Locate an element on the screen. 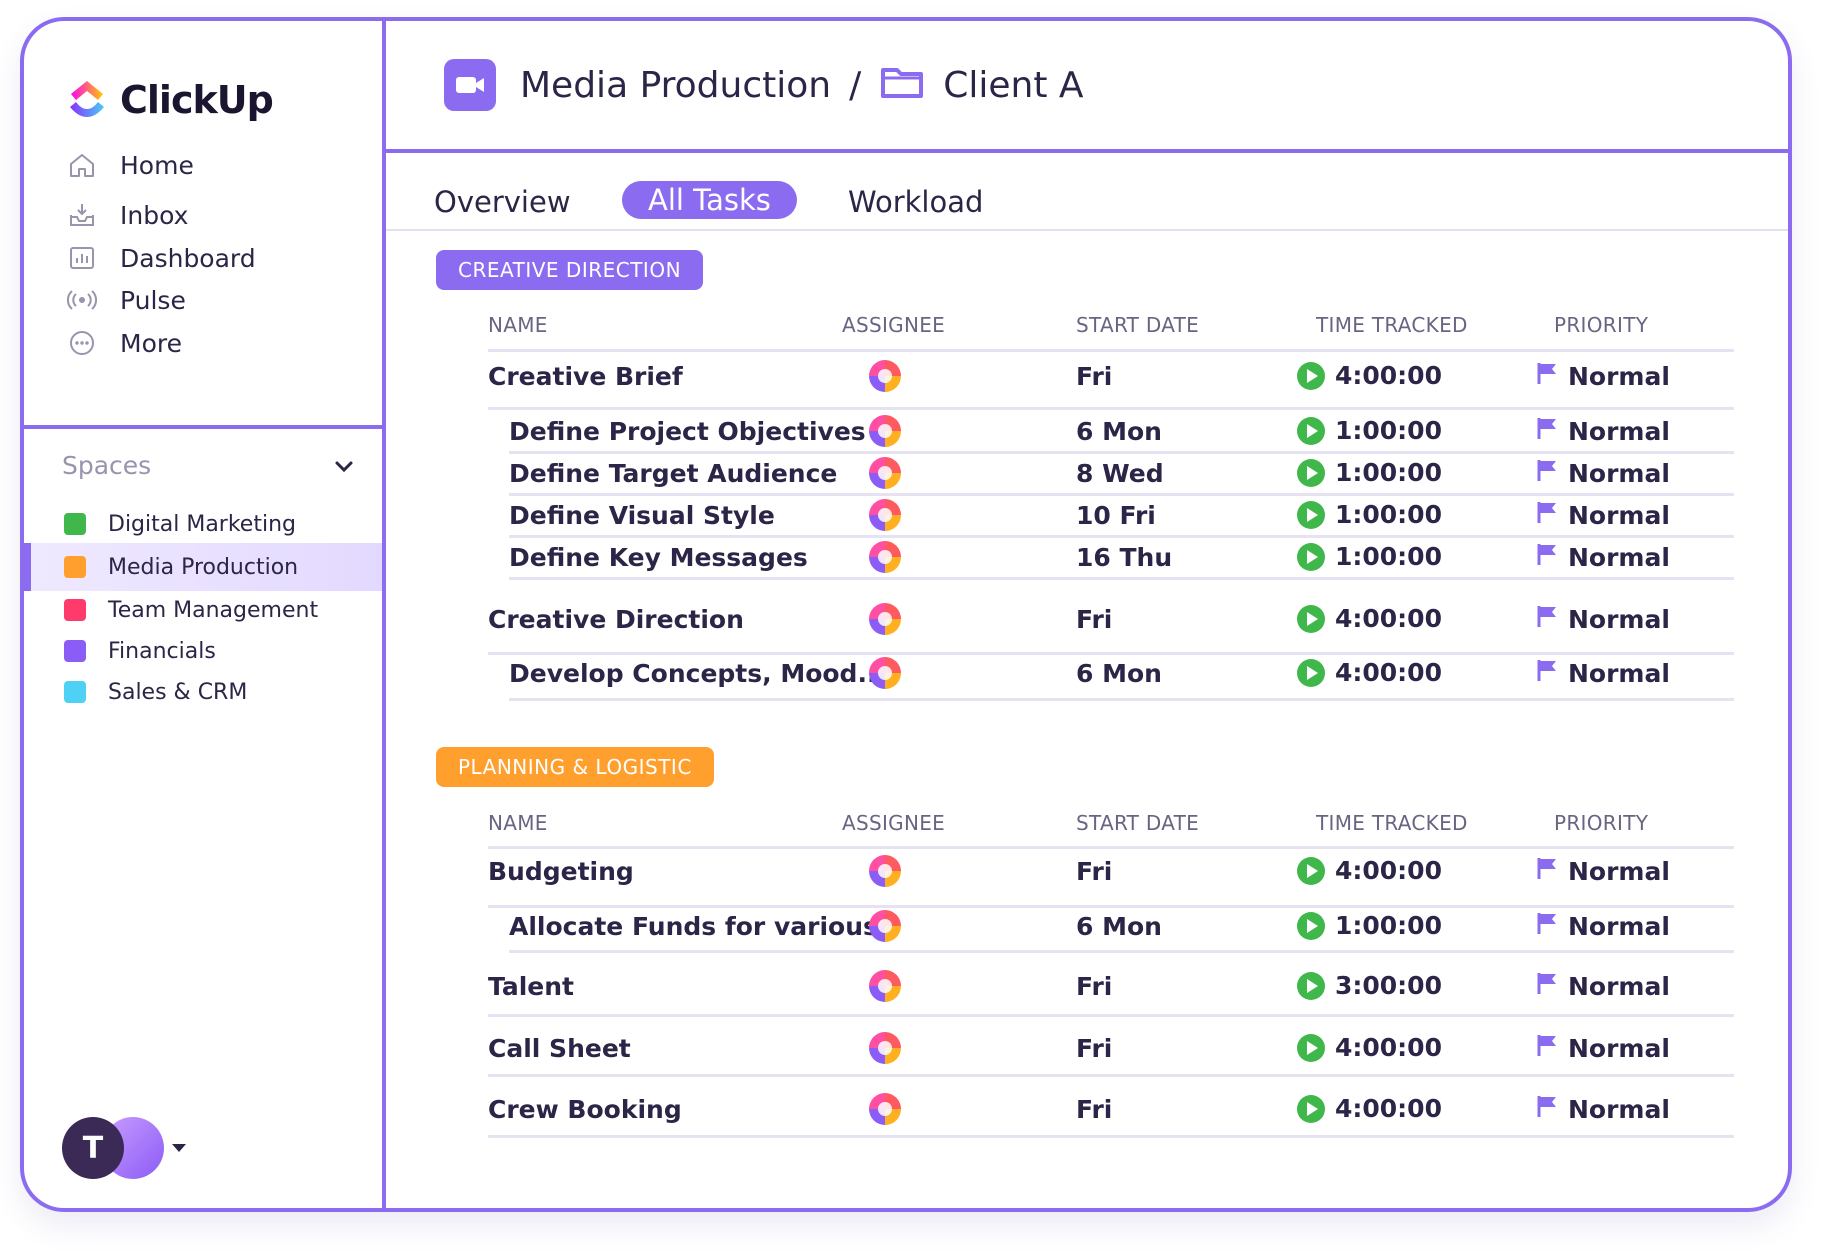 The height and width of the screenshot is (1255, 1838). space-item-team-management: Team Management is located at coordinates (203, 610).